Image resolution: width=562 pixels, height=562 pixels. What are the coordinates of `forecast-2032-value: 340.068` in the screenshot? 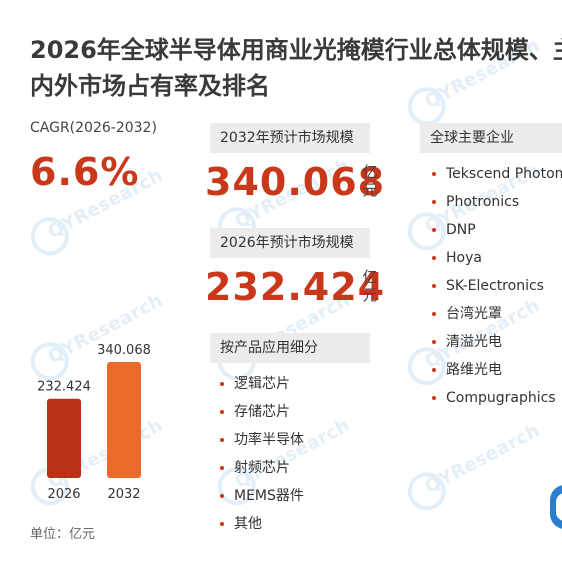 It's located at (295, 182).